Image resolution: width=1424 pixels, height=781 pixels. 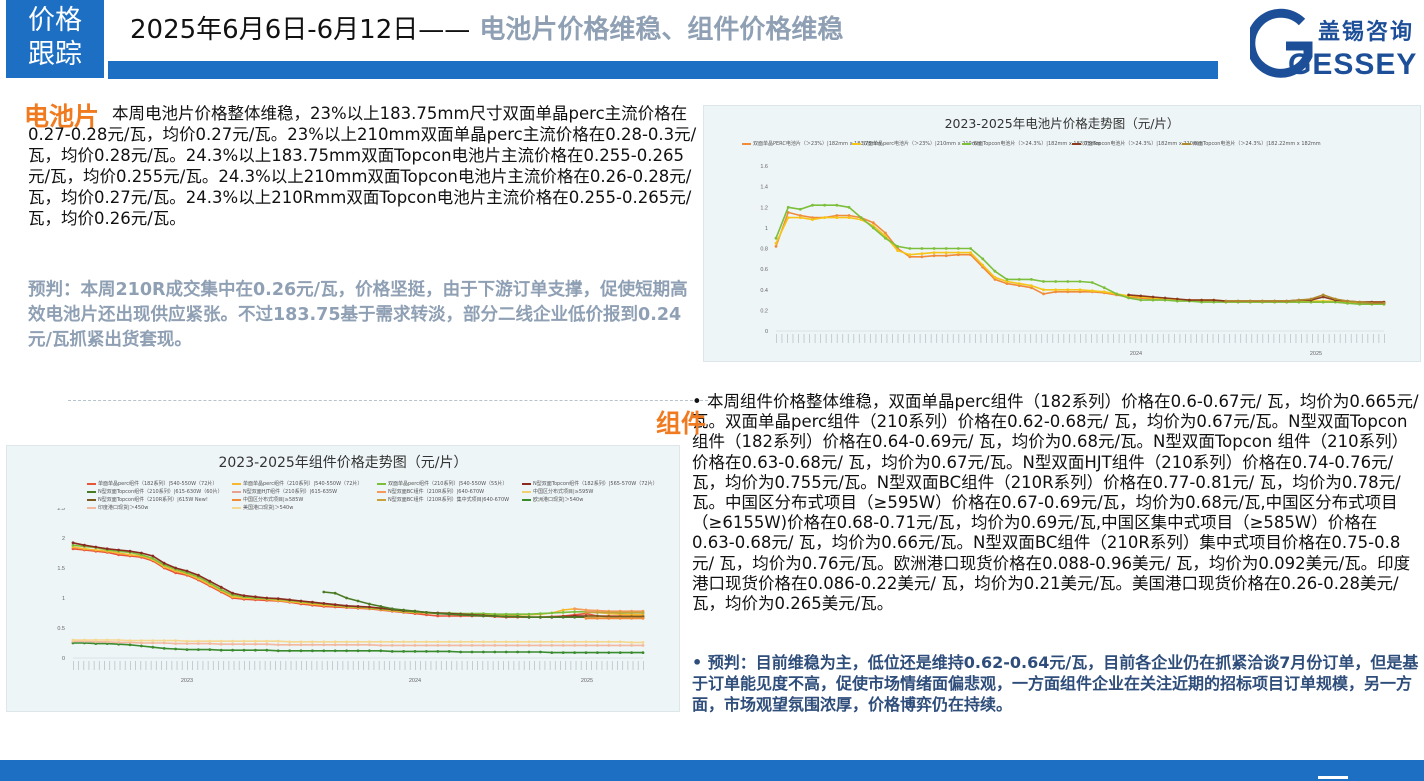 What do you see at coordinates (1352, 63) in the screenshot?
I see `logo-en-text: GESSEY` at bounding box center [1352, 63].